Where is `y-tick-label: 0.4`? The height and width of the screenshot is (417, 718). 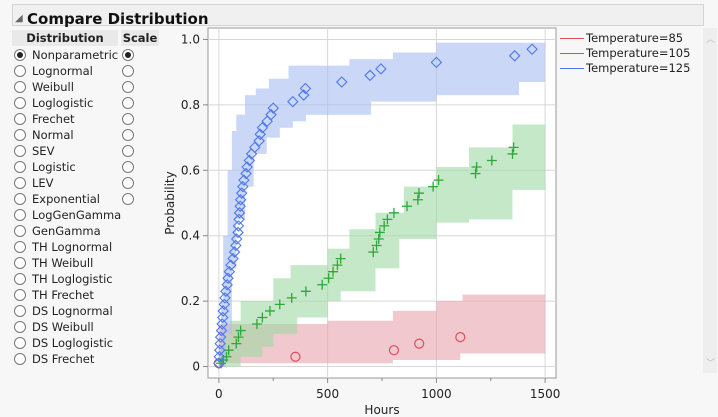 y-tick-label: 0.4 is located at coordinates (190, 236).